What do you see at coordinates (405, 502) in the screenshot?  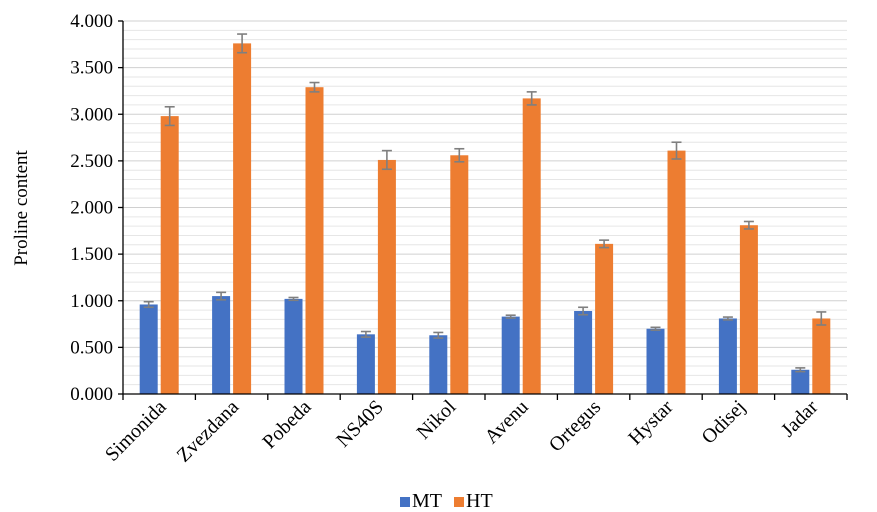 I see `legend-swatch-mt` at bounding box center [405, 502].